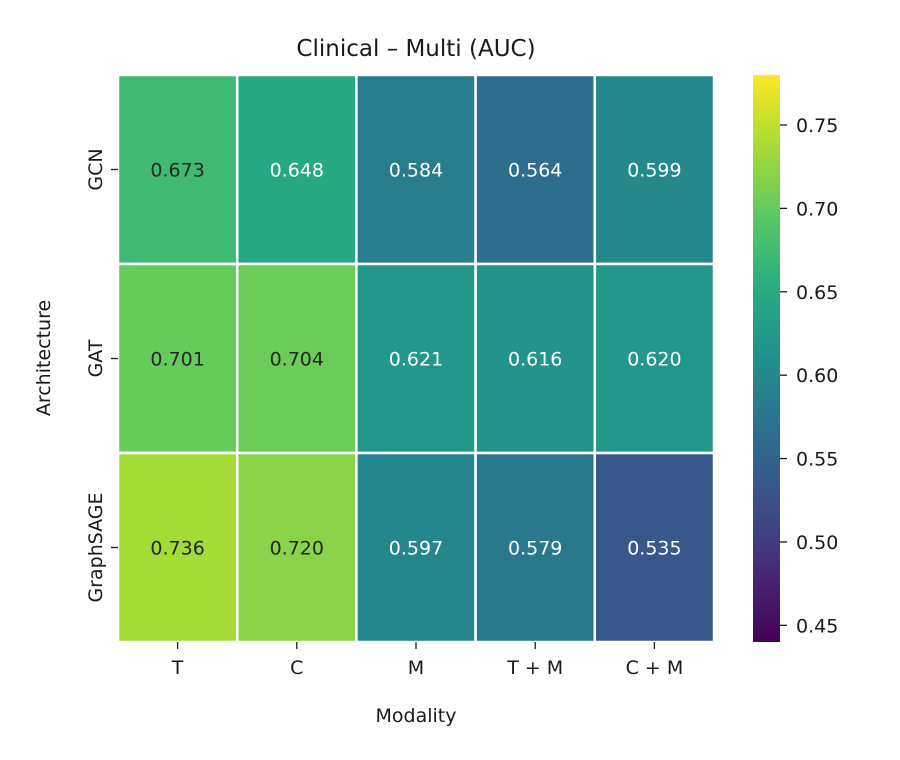 This screenshot has width=900, height=760. I want to click on colorbar: 0.45 0.50 0.55 0.60 0.65 0.70 0.75, so click(795, 358).